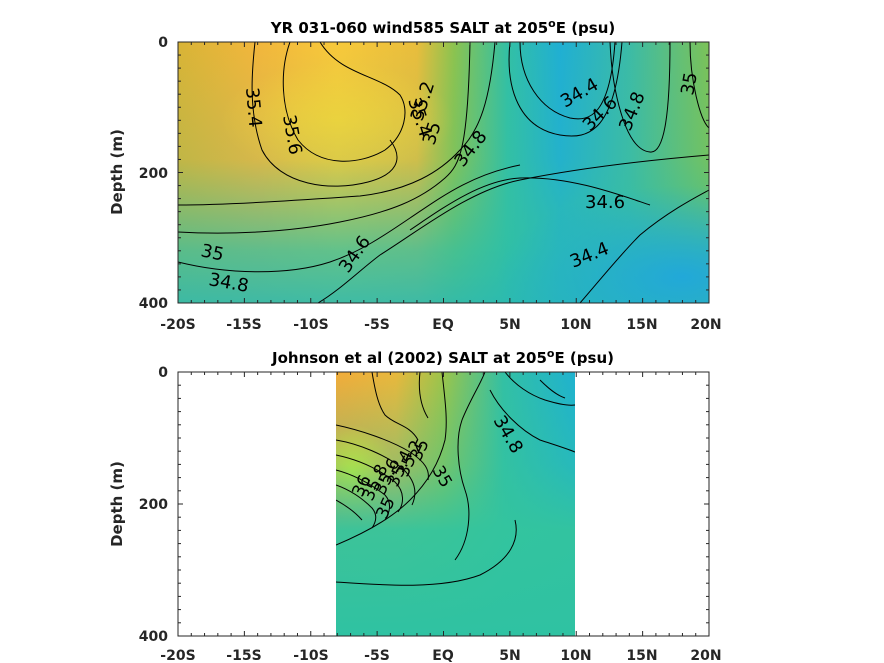  Describe the element at coordinates (395, 406) in the screenshot. I see `contour-b10` at that location.